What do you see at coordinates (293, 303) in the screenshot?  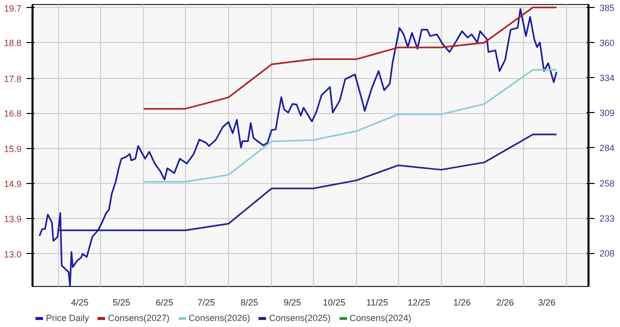 I see `x-tick-label: 9/25` at bounding box center [293, 303].